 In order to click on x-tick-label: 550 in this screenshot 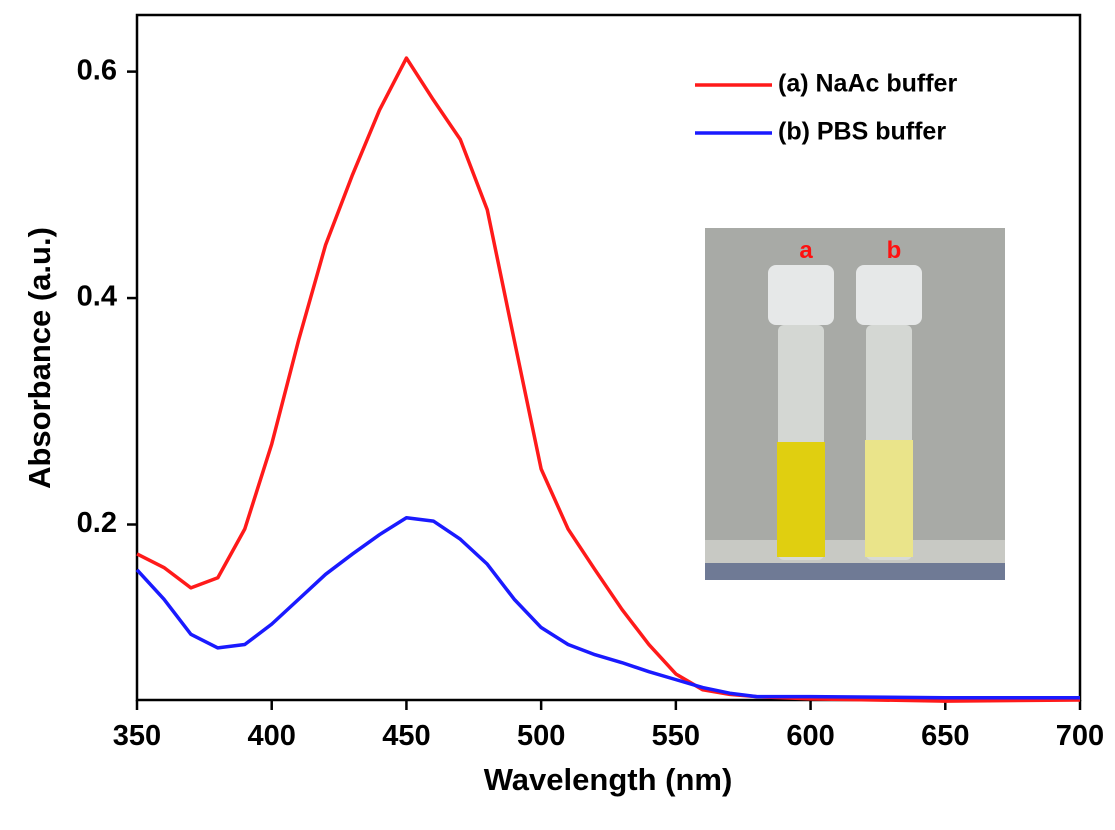, I will do `click(676, 736)`.